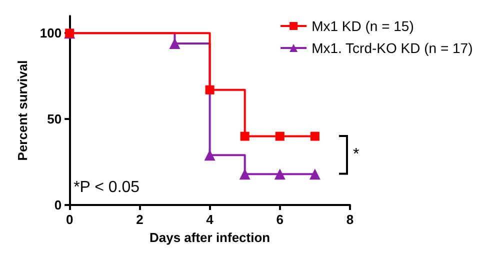 The height and width of the screenshot is (267, 490). Describe the element at coordinates (280, 219) in the screenshot. I see `x-tick-label: 6` at that location.